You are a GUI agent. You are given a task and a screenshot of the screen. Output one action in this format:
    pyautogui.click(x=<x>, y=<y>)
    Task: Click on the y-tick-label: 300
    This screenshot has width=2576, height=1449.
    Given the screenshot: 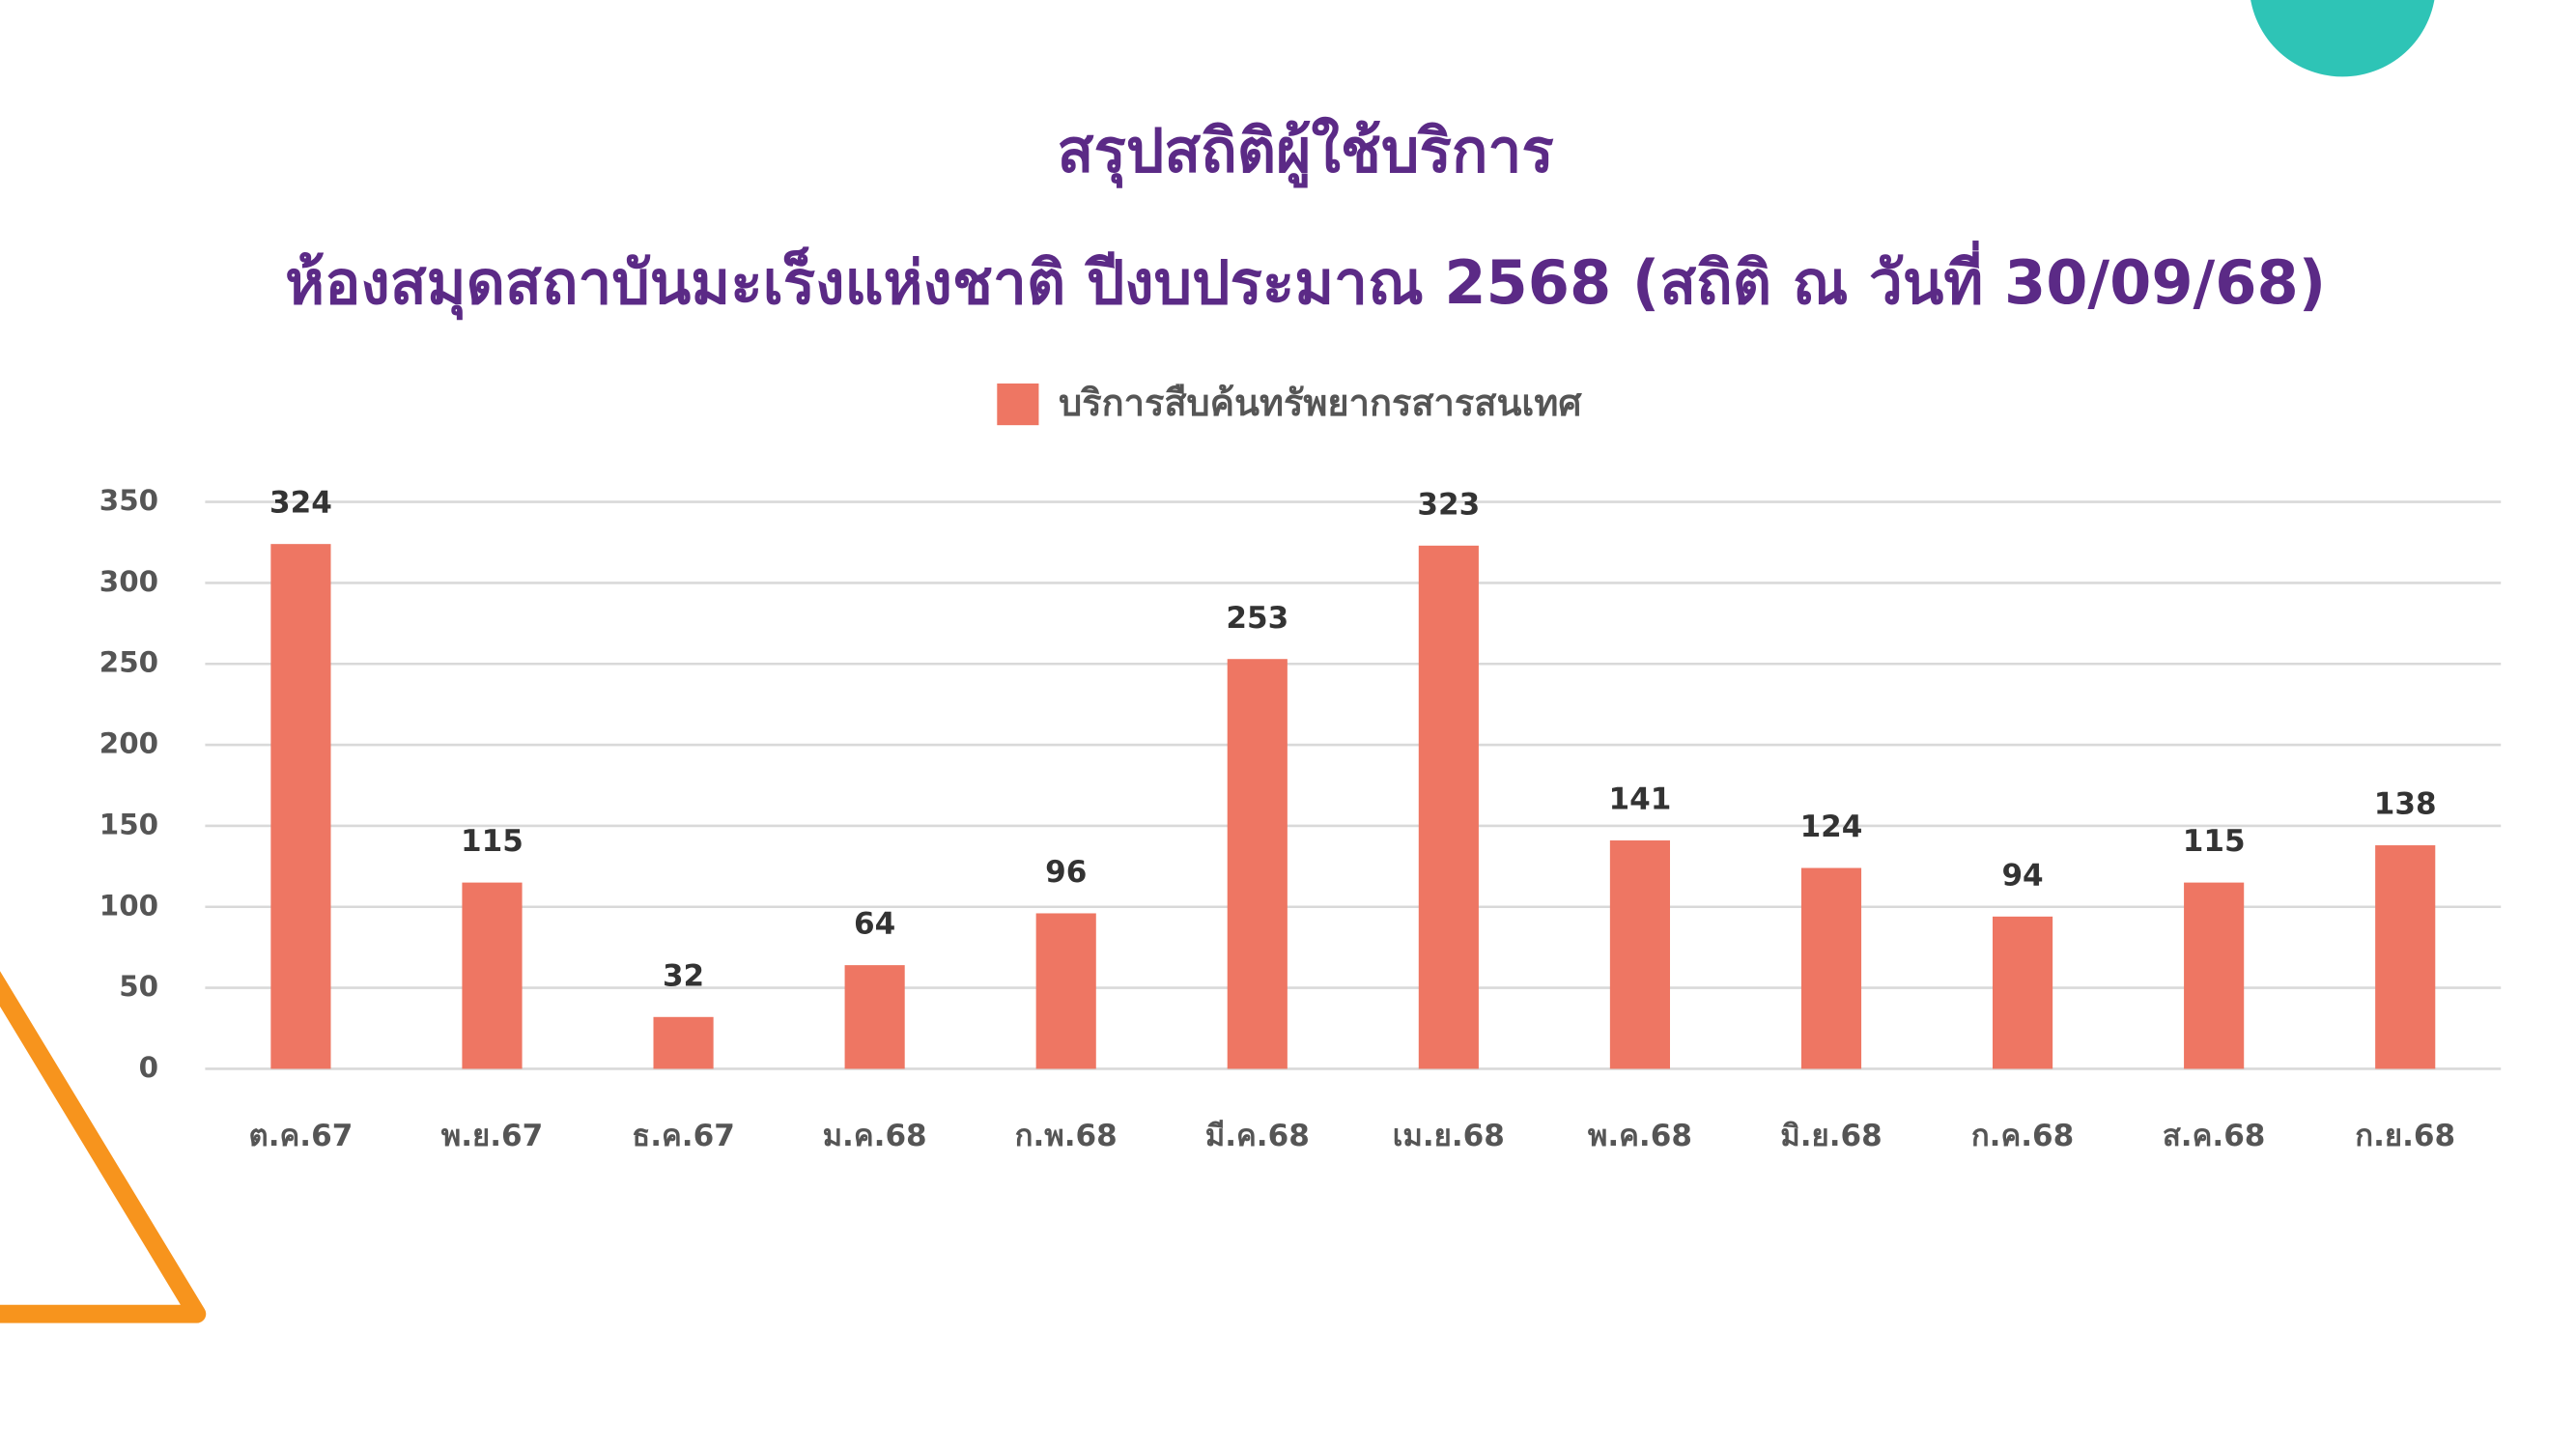 What is the action you would take?
    pyautogui.click(x=128, y=581)
    